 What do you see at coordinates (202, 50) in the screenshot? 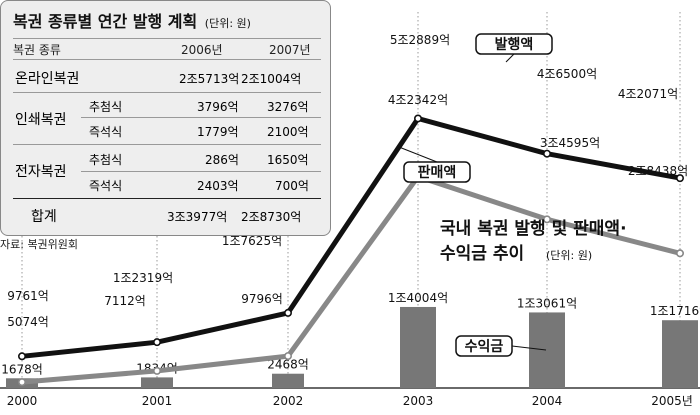
I see `header-2006: 2006년` at bounding box center [202, 50].